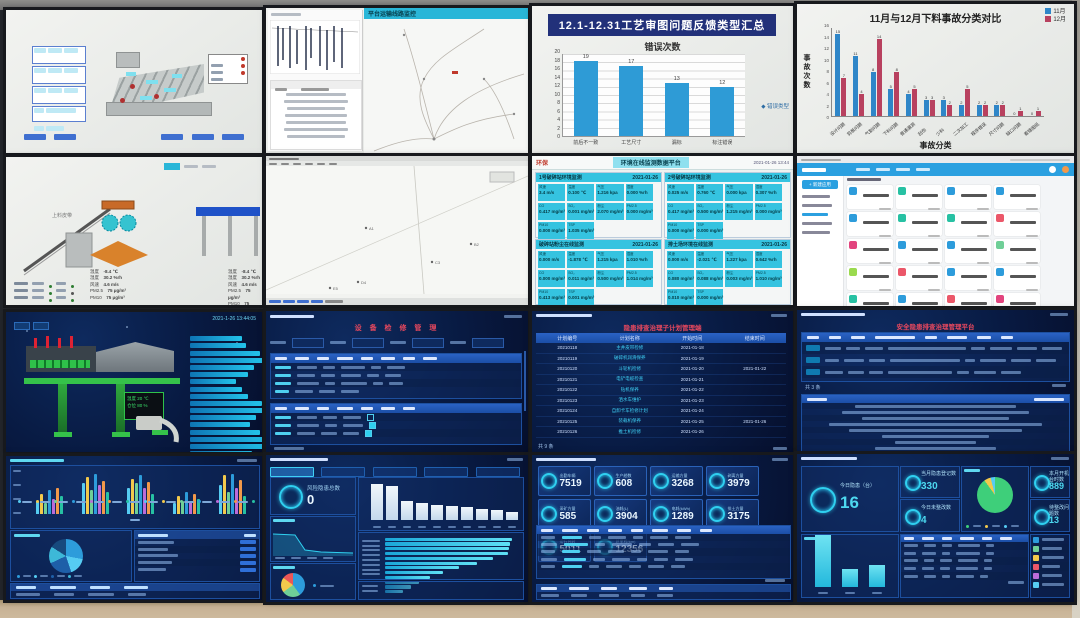 Image resolution: width=1080 pixels, height=618 pixels. Describe the element at coordinates (311, 499) in the screenshot. I see `gauge-value: 0` at that location.